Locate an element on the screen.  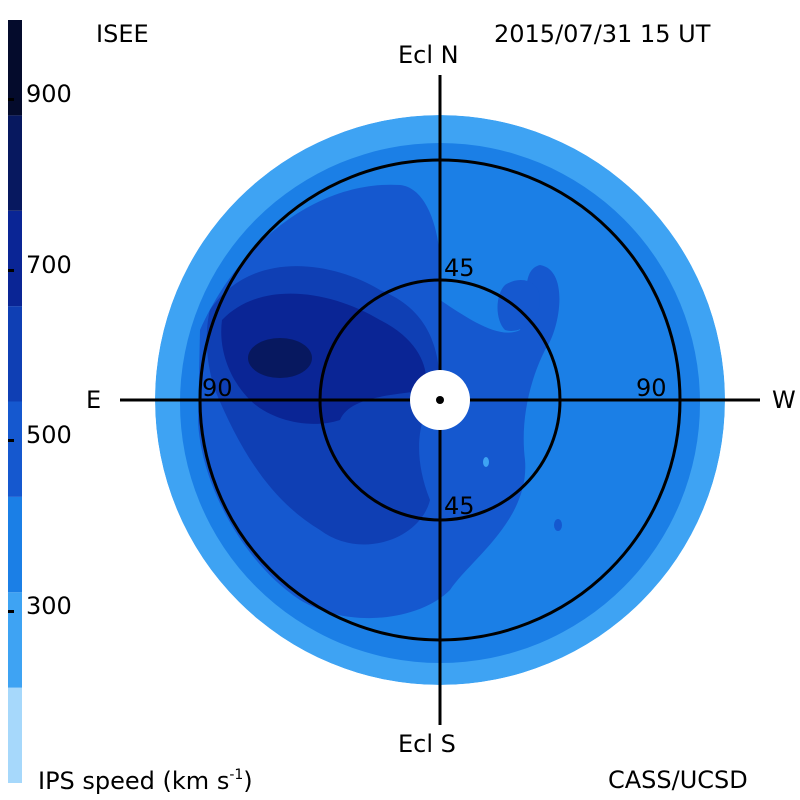
sun-center-dot is located at coordinates (440, 400).